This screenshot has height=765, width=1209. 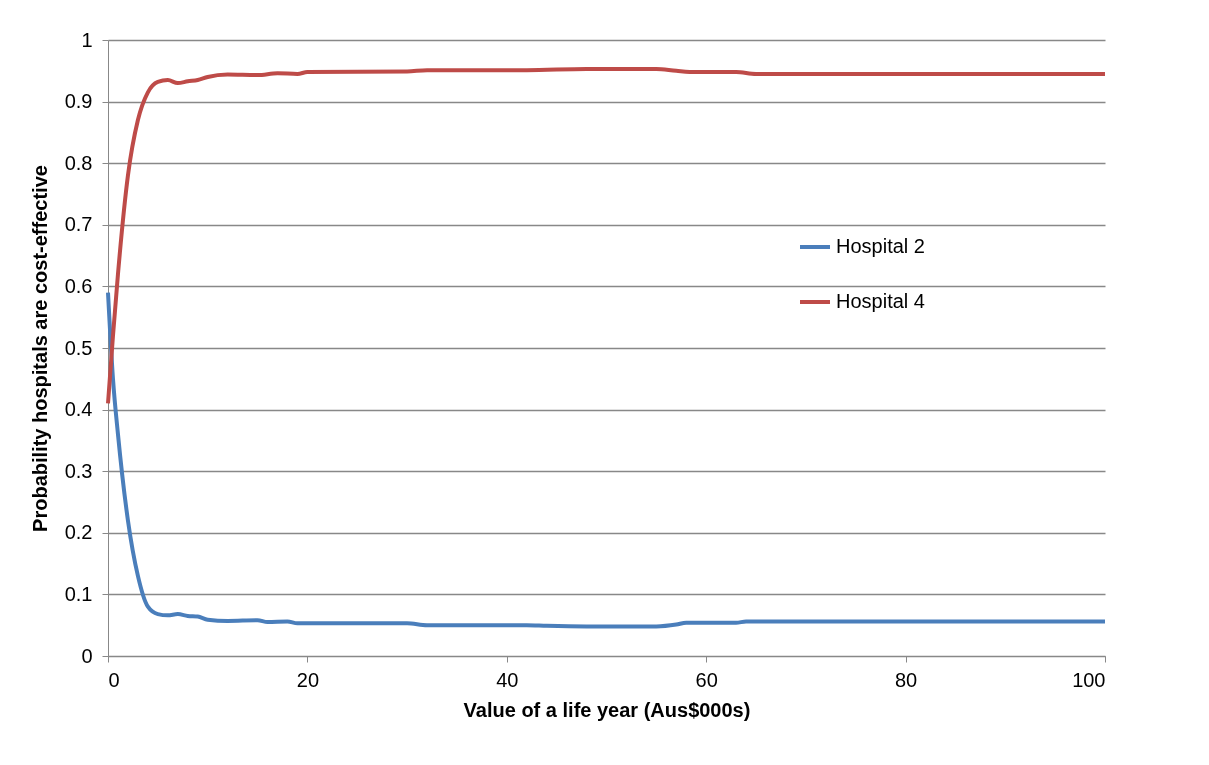 I want to click on y-tick-label: 0.4, so click(x=78, y=409).